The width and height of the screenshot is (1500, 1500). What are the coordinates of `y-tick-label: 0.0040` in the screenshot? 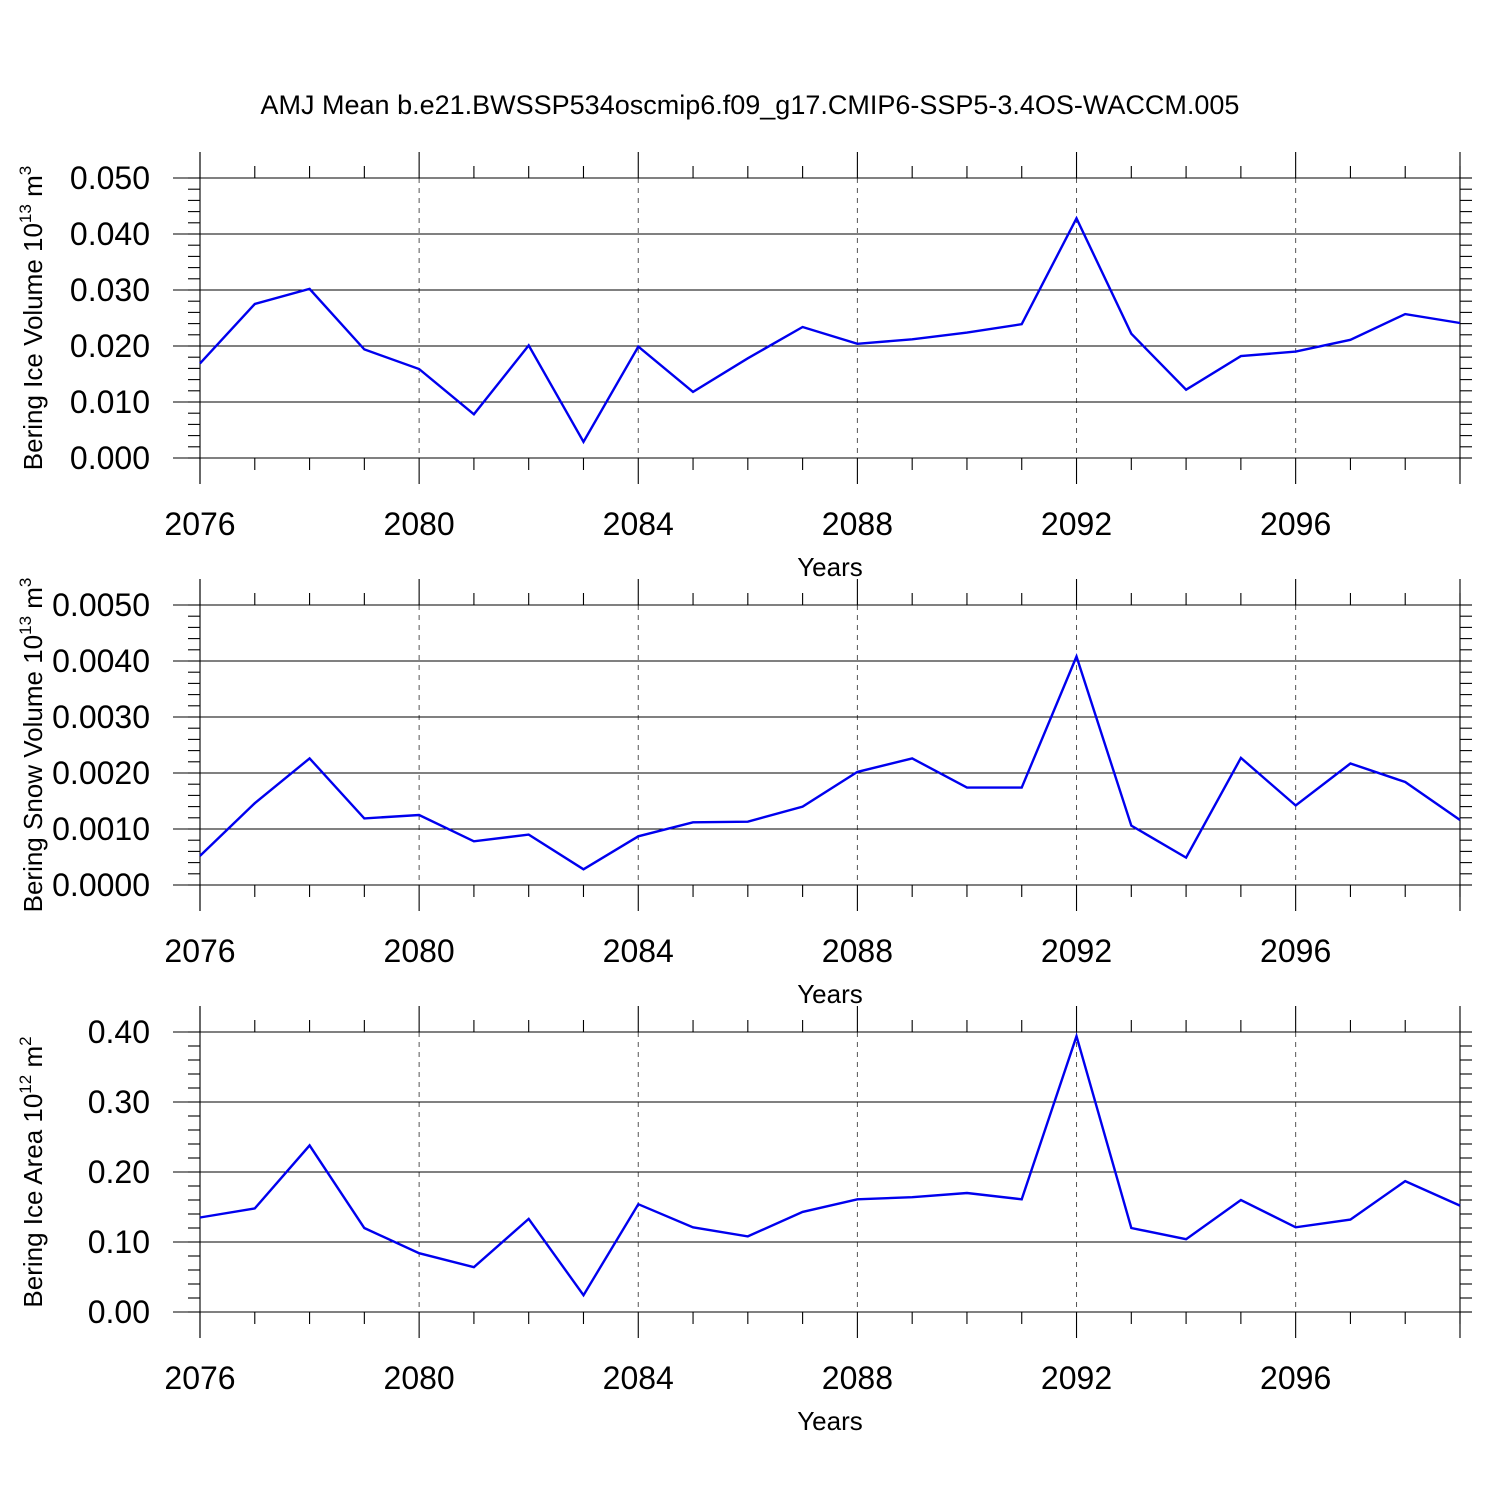 It's located at (101, 661).